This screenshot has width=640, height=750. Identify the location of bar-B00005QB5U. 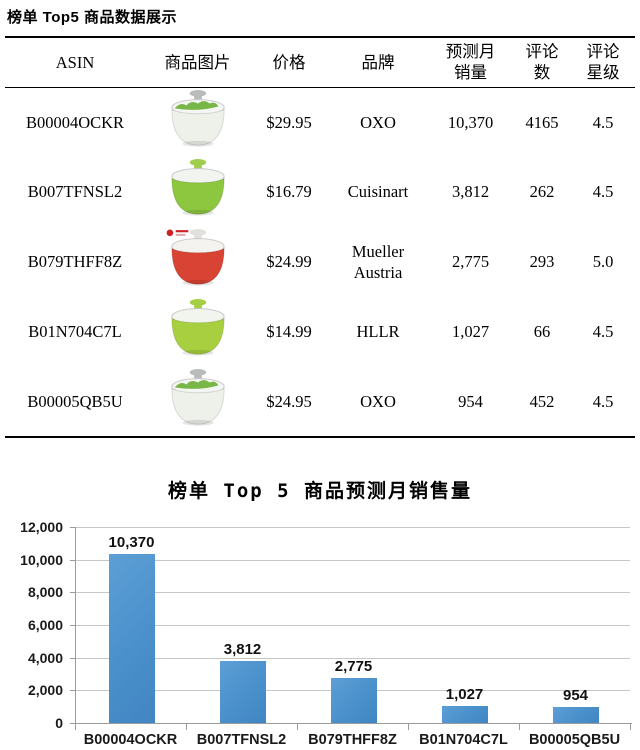
(575, 715).